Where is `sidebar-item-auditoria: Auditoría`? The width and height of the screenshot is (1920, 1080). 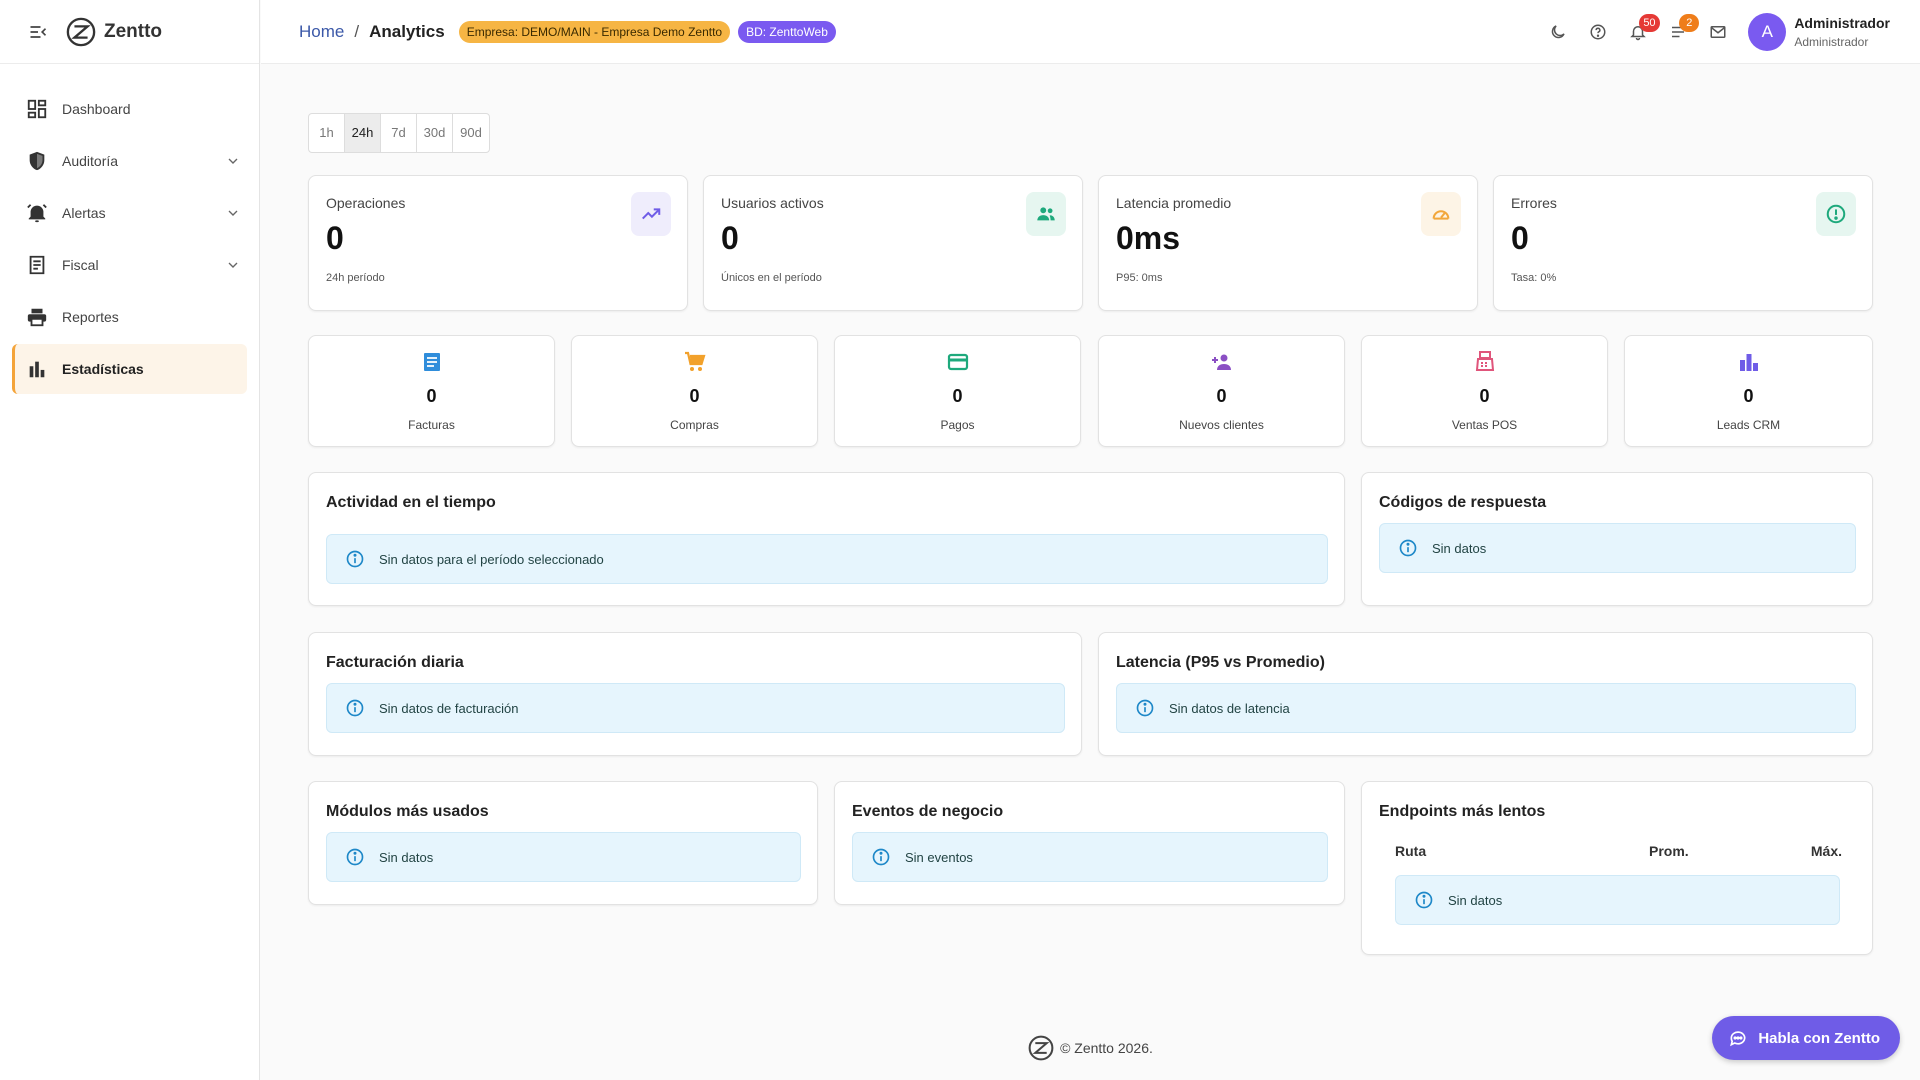
sidebar-item-auditoria: Auditoría is located at coordinates (129, 161).